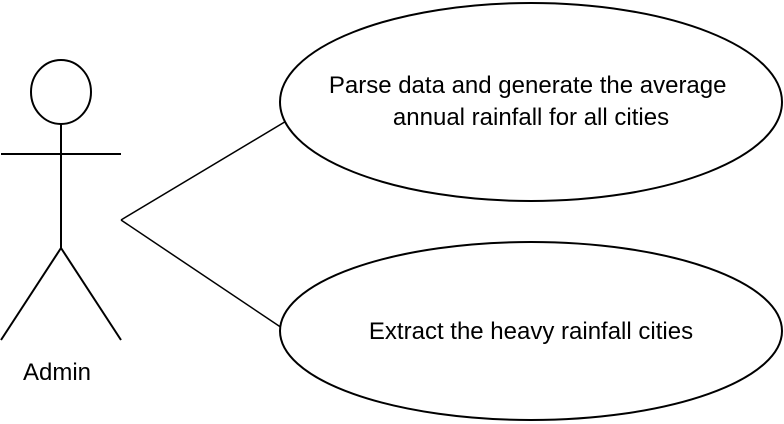 This screenshot has width=784, height=424. Describe the element at coordinates (204, 170) in the screenshot. I see `association-line-parse` at that location.